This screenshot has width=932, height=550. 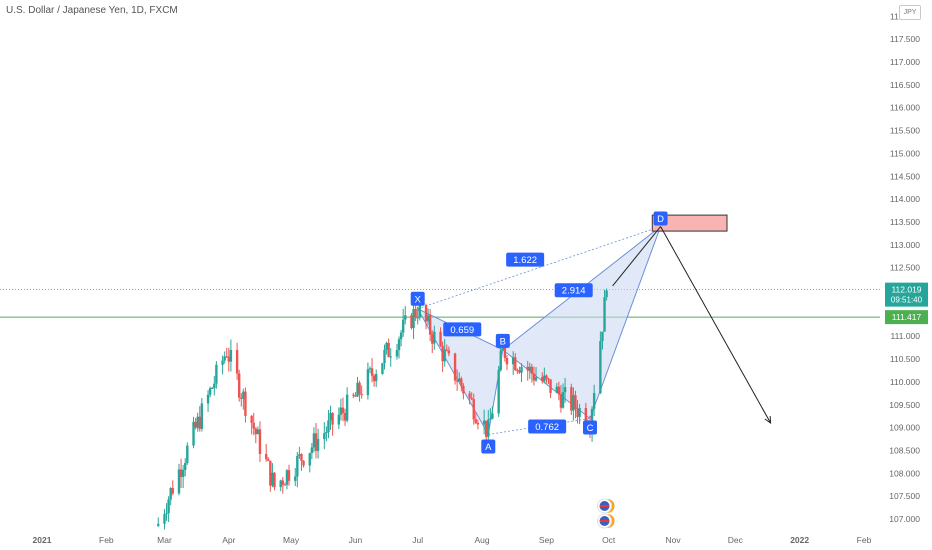 What do you see at coordinates (590, 427) in the screenshot?
I see `pattern-point-c-bg` at bounding box center [590, 427].